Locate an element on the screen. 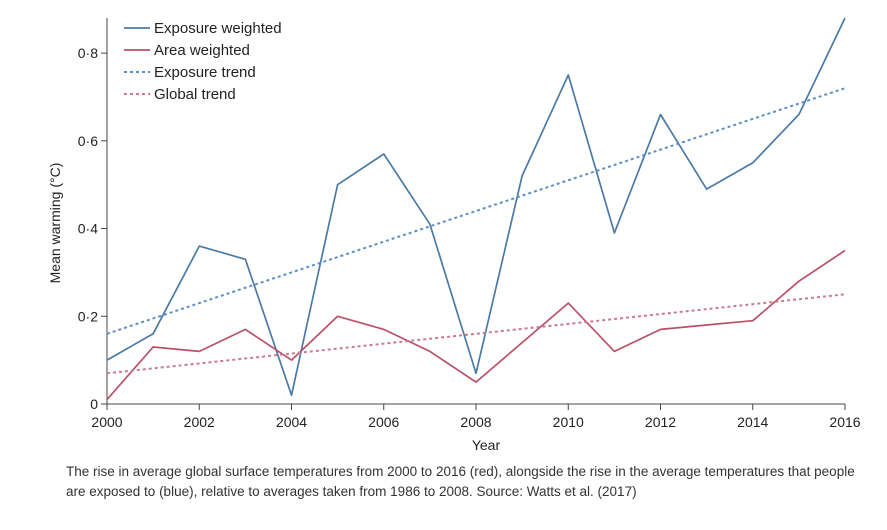 The height and width of the screenshot is (530, 887). y-tick-label: 0·6 is located at coordinates (88, 141).